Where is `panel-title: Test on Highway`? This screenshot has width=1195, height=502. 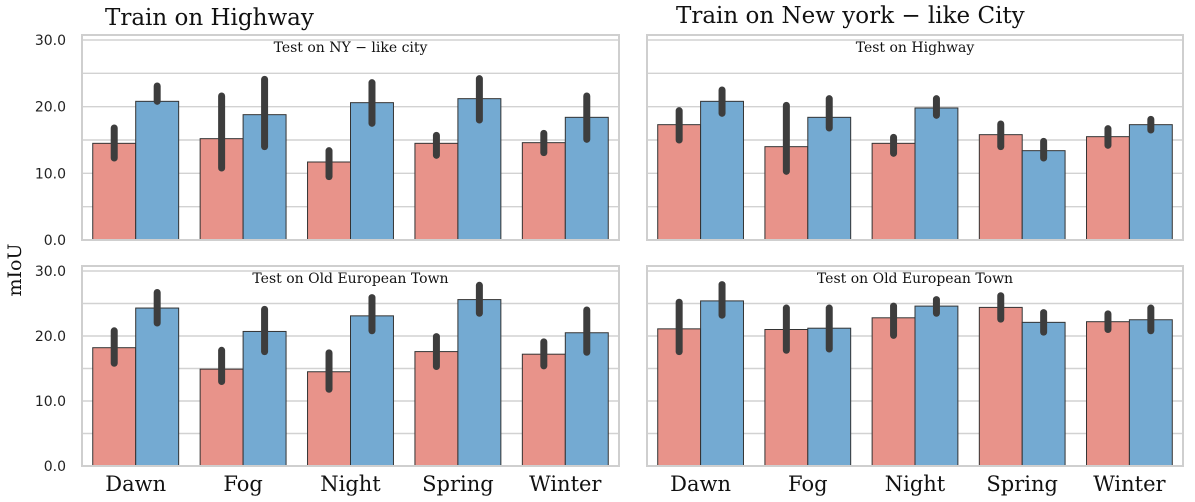
panel-title: Test on Highway is located at coordinates (915, 48).